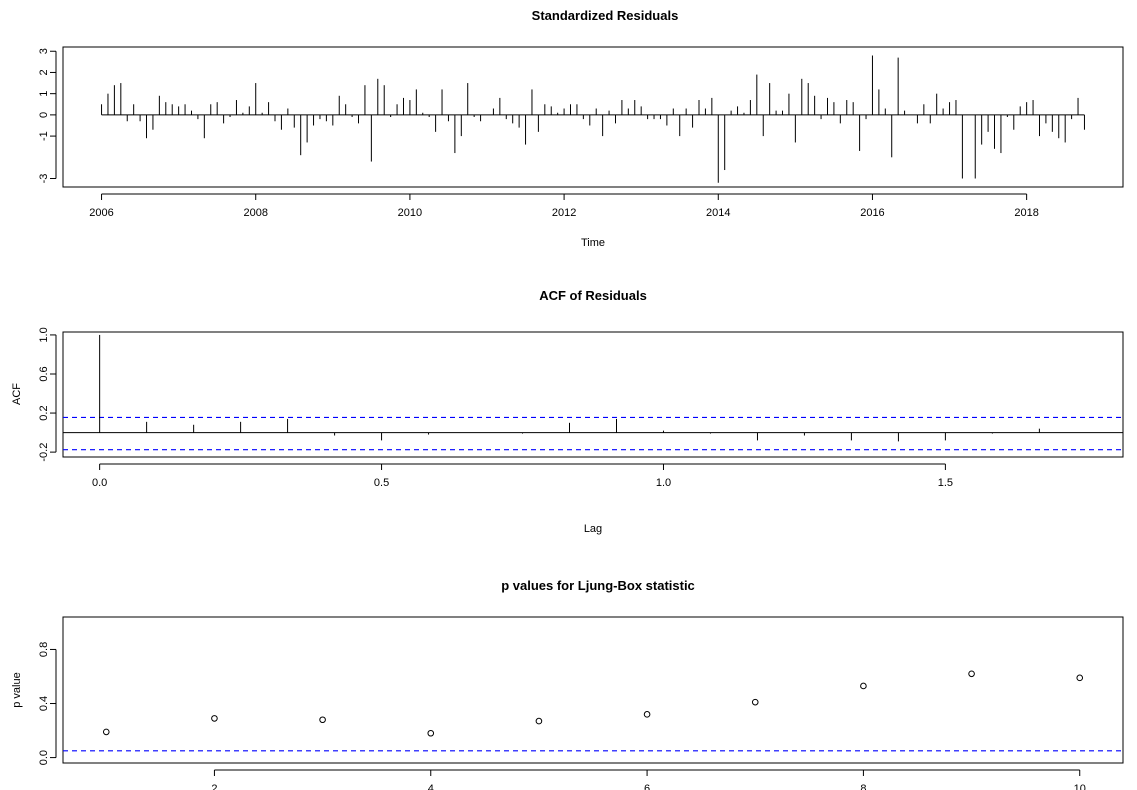 This screenshot has height=790, width=1137. Describe the element at coordinates (872, 213) in the screenshot. I see `p1-xtick-label: 2016` at that location.